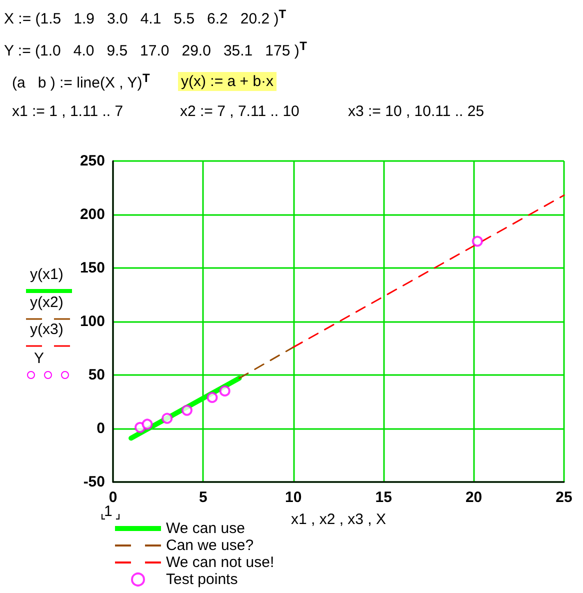  What do you see at coordinates (202, 579) in the screenshot?
I see `legend-label: Test points` at bounding box center [202, 579].